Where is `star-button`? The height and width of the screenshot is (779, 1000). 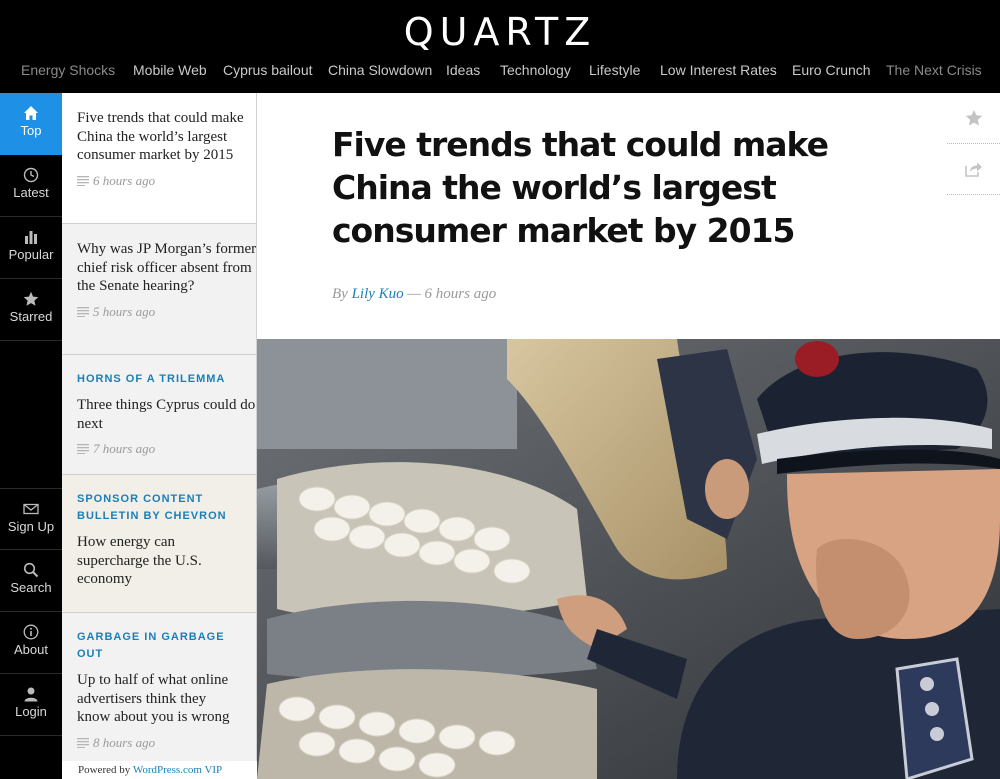
star-button is located at coordinates (973, 118).